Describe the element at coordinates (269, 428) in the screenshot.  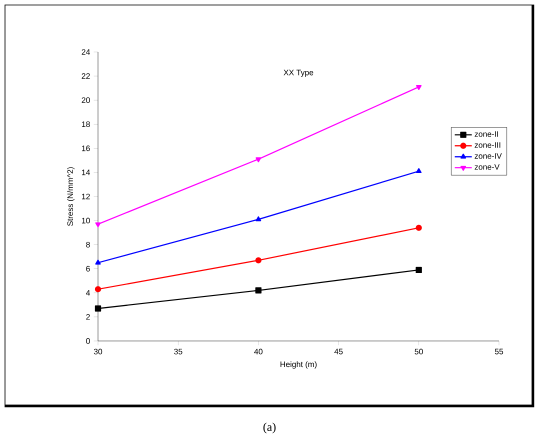
I see `text: (a)` at that location.